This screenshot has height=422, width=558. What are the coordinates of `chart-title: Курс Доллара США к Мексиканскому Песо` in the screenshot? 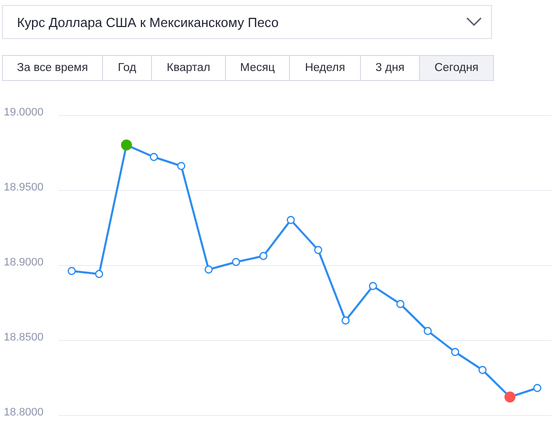 It's located at (148, 22).